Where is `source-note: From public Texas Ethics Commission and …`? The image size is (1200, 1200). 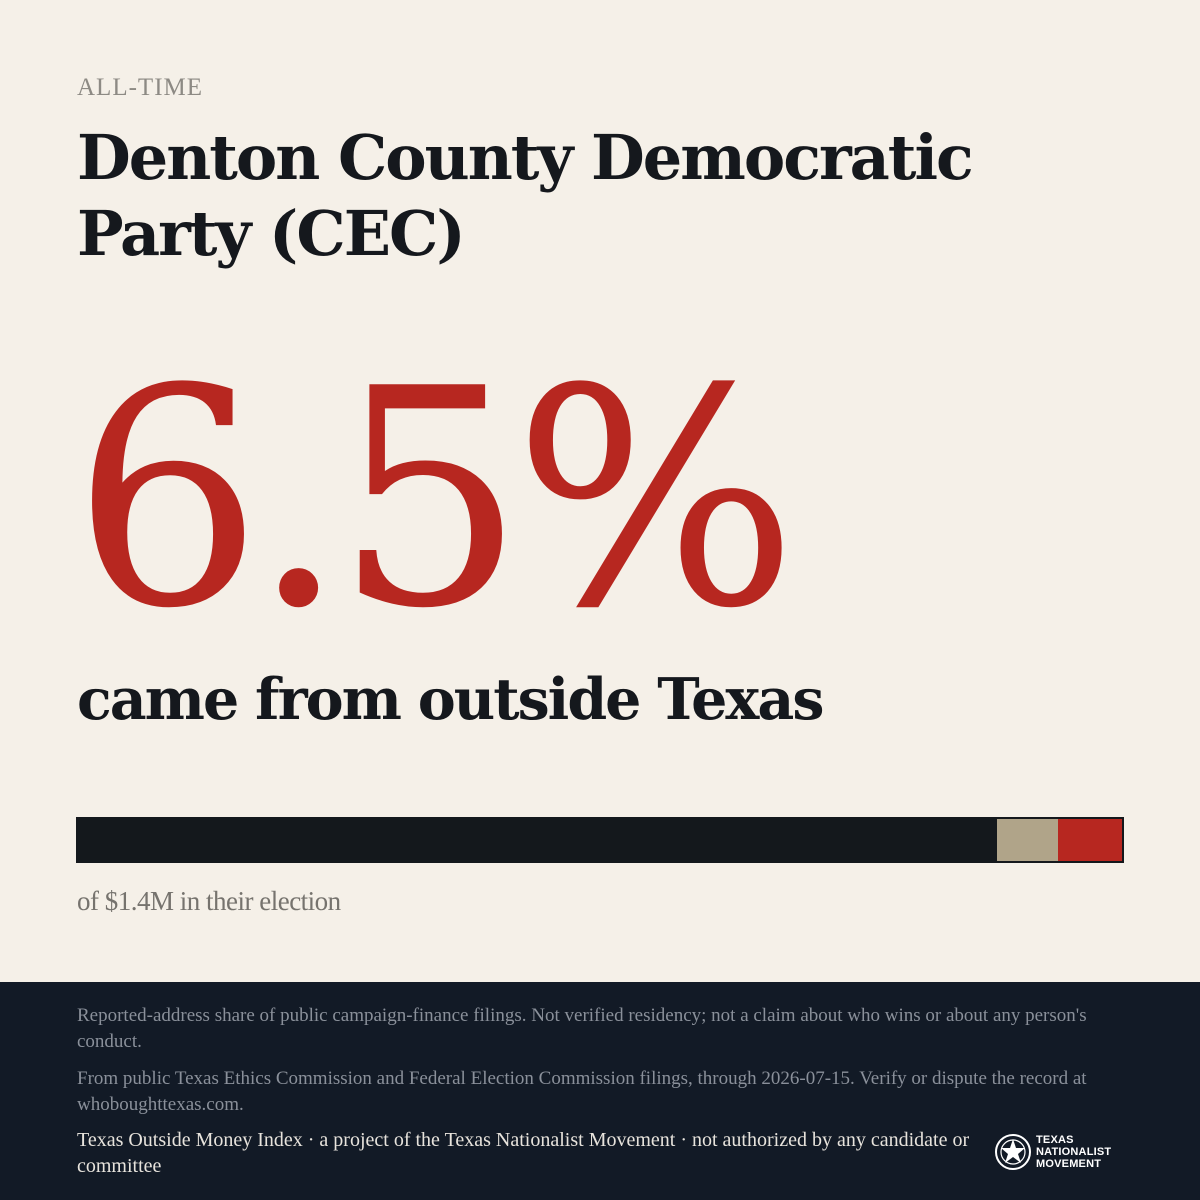
source-note: From public Texas Ethics Commission and … is located at coordinates (582, 1091).